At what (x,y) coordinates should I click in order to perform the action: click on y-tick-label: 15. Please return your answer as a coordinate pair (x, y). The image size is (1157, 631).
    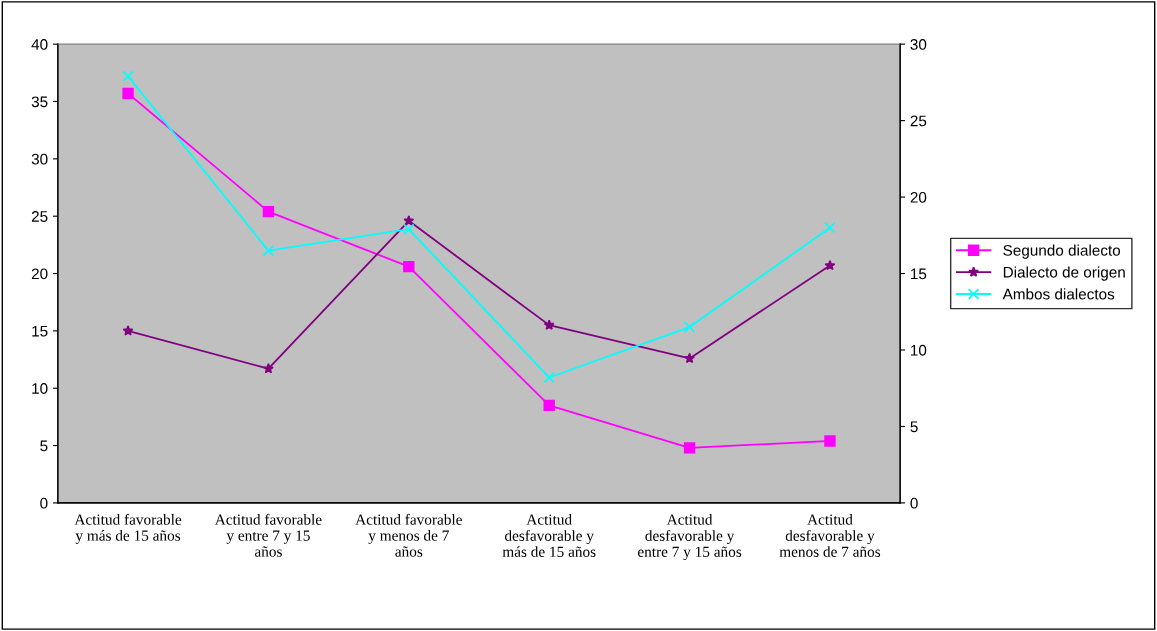
    Looking at the image, I should click on (40, 331).